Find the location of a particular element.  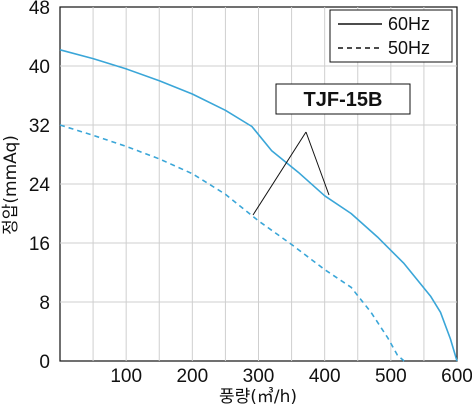

legend-label-50hz: 50Hz is located at coordinates (409, 48).